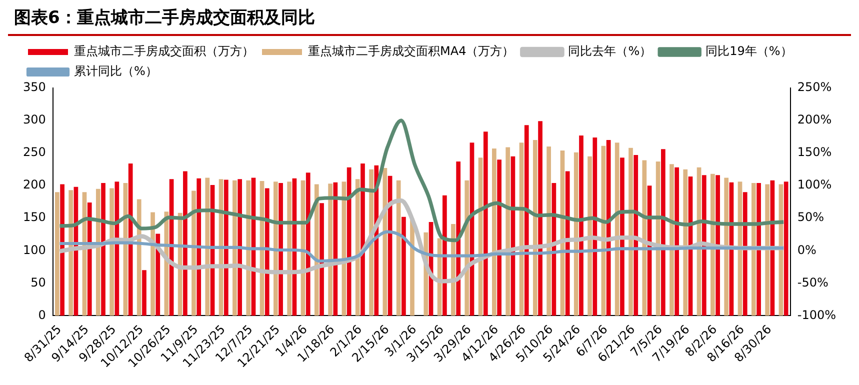 This screenshot has height=385, width=859. I want to click on y2-tick-label: 250%, so click(814, 87).